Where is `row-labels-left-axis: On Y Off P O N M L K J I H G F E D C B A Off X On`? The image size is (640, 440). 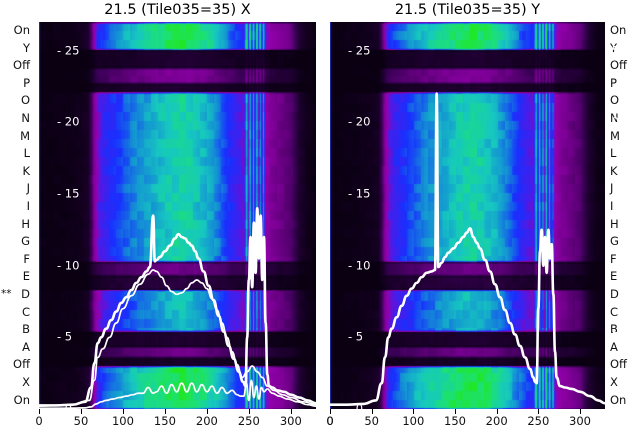 row-labels-left-axis: On Y Off P O N M L K J I H G F E D C B A Off X On is located at coordinates (17, 215).